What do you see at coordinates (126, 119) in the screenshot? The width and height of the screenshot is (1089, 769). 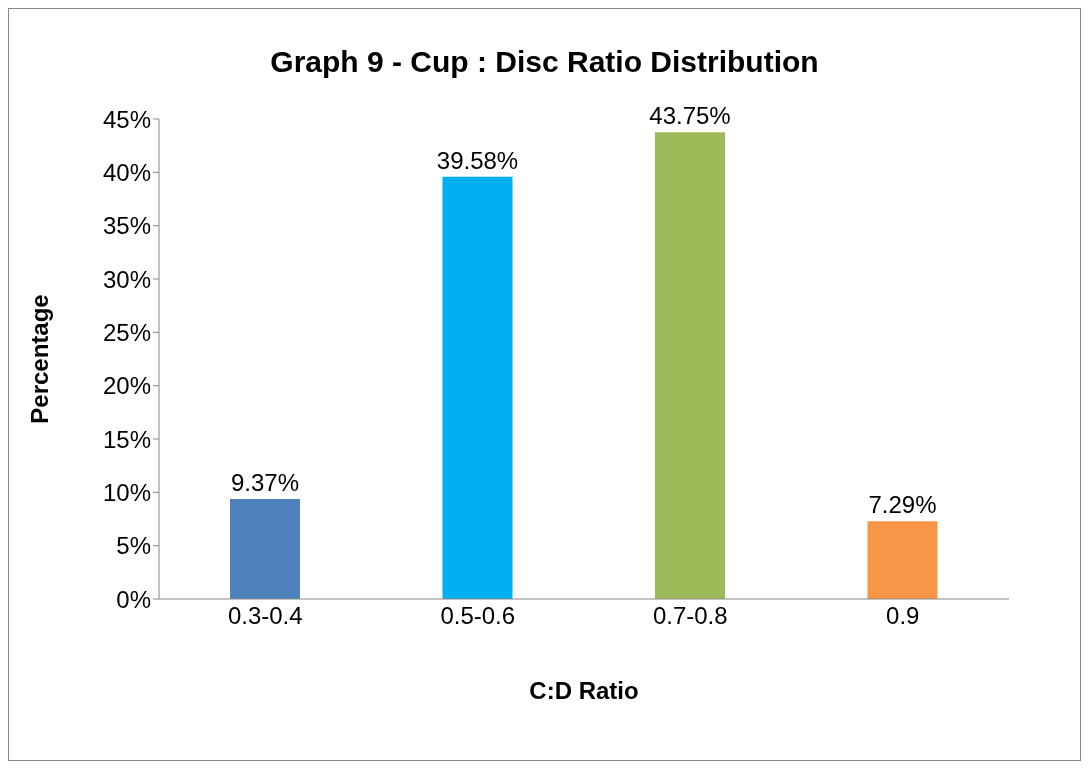 I see `y-tick-label: 45%` at bounding box center [126, 119].